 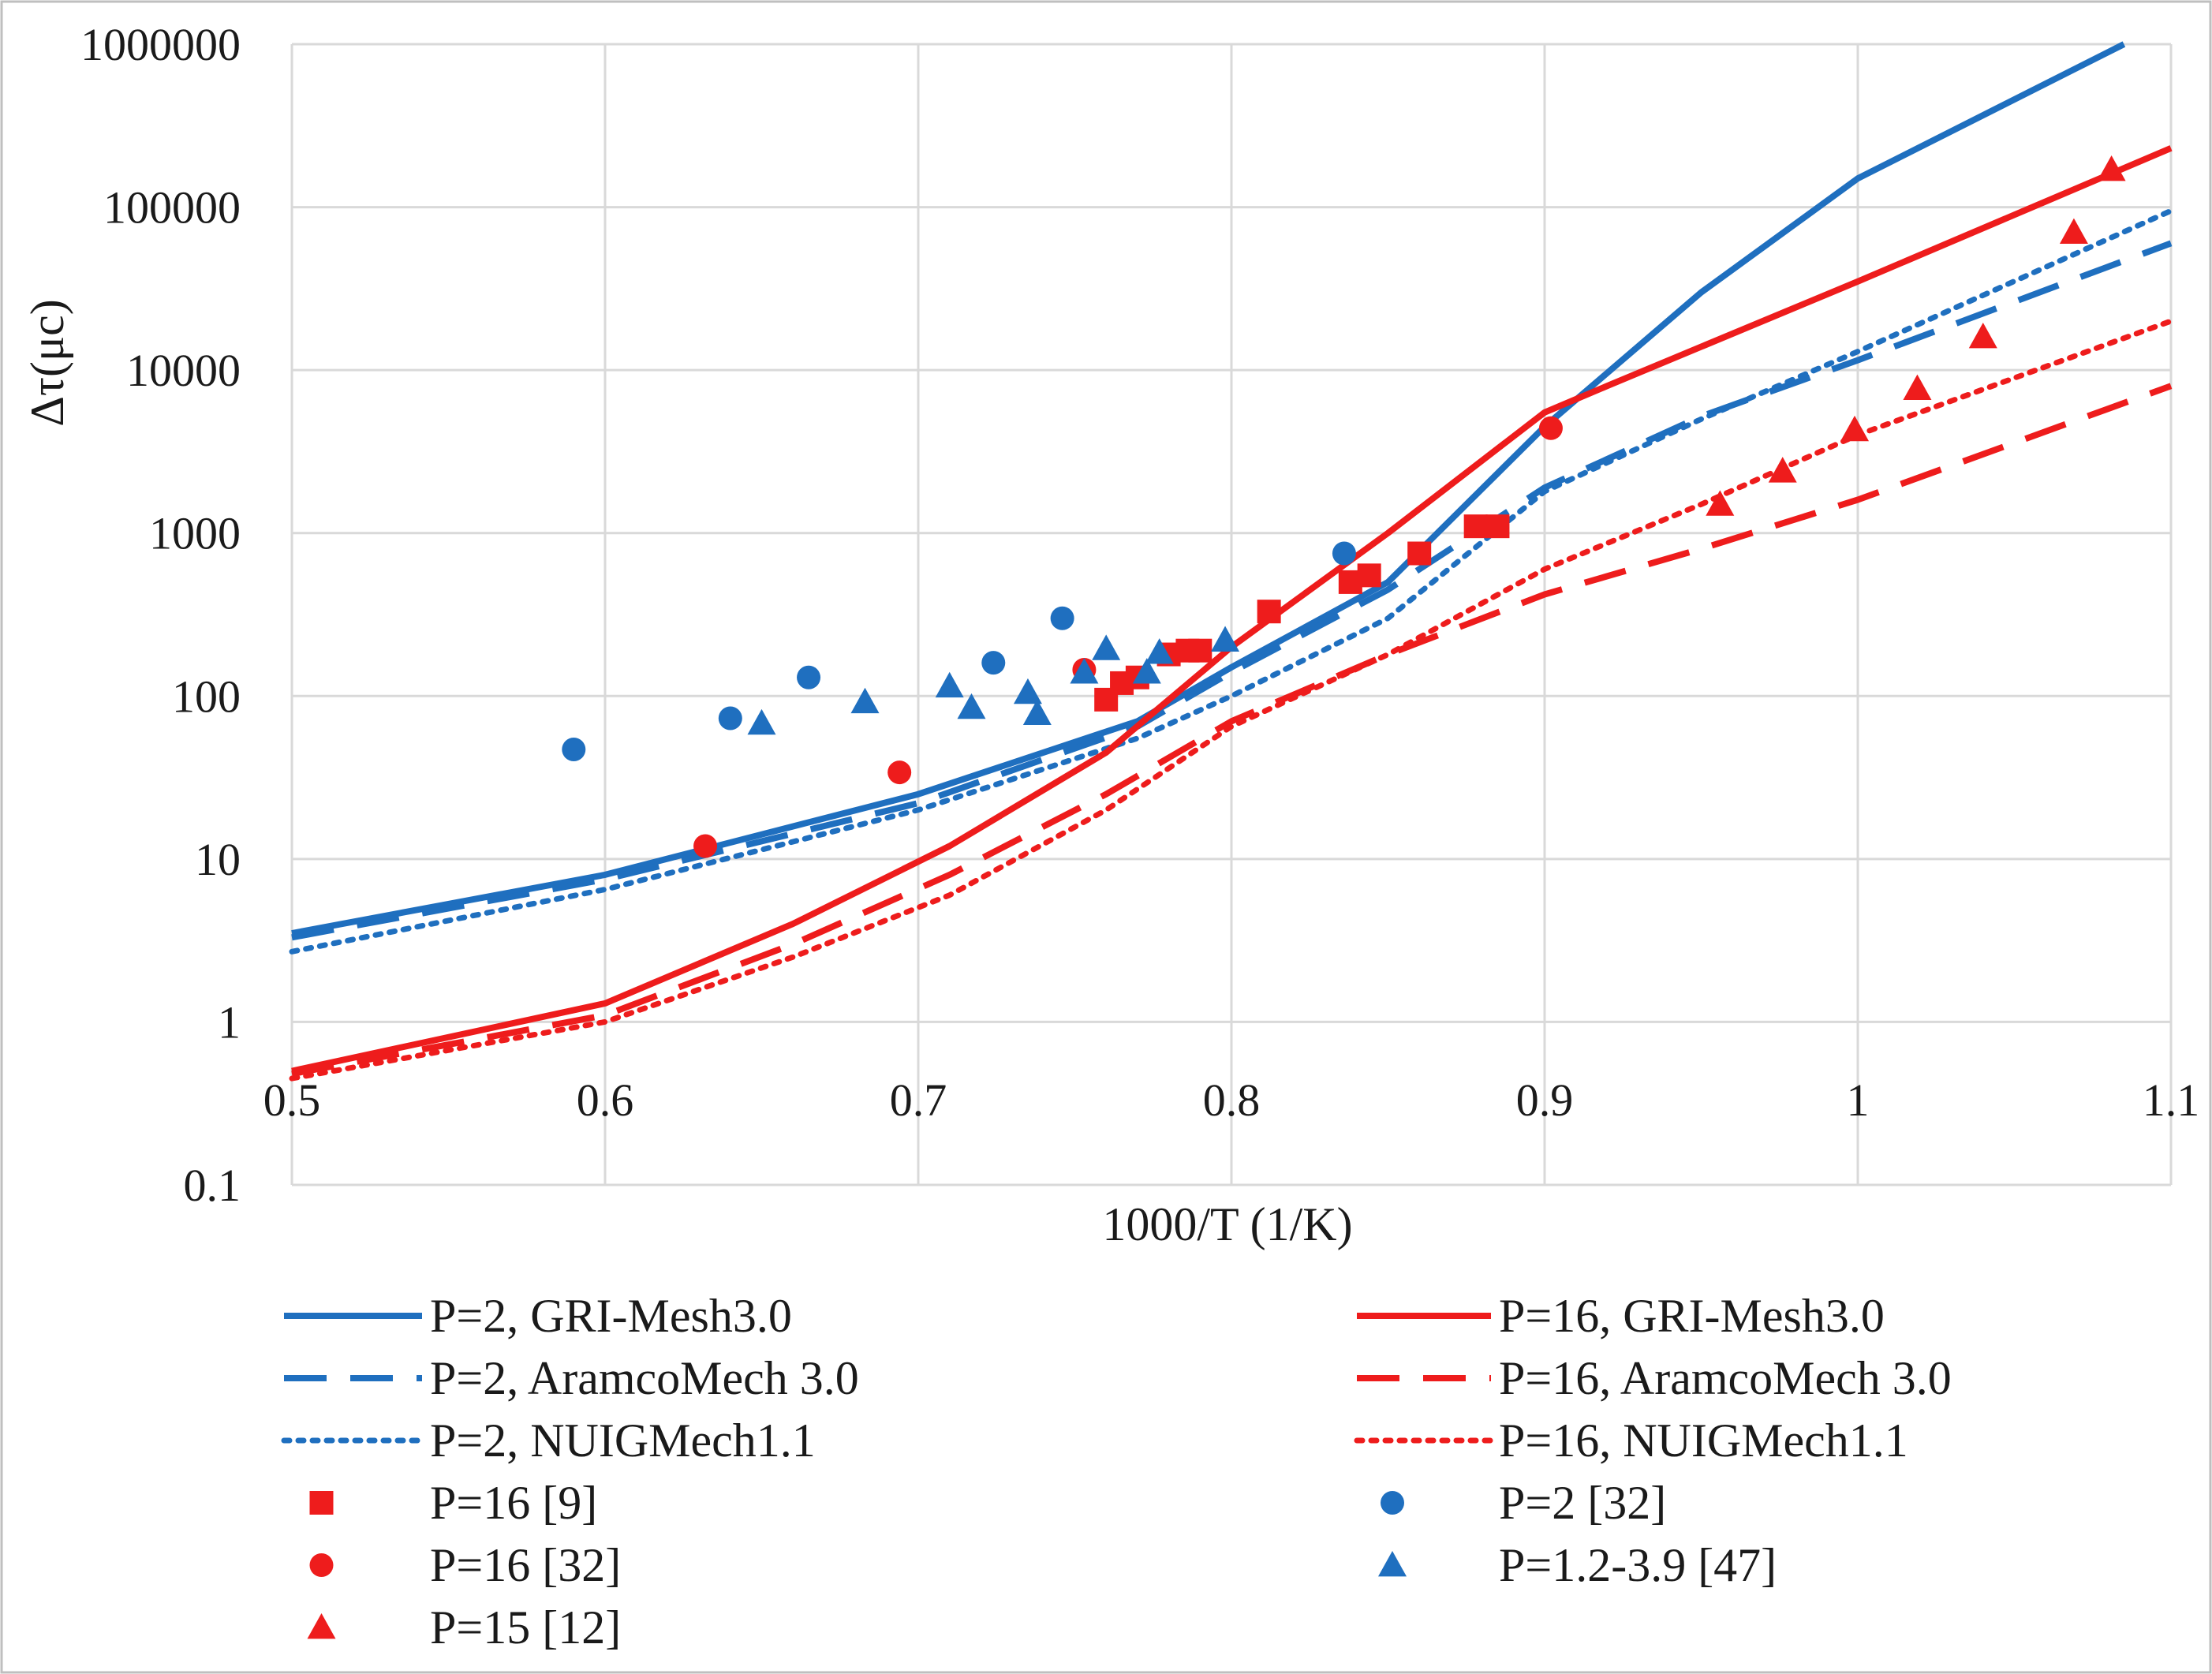 I want to click on y-tick-label: 1000, so click(x=195, y=533).